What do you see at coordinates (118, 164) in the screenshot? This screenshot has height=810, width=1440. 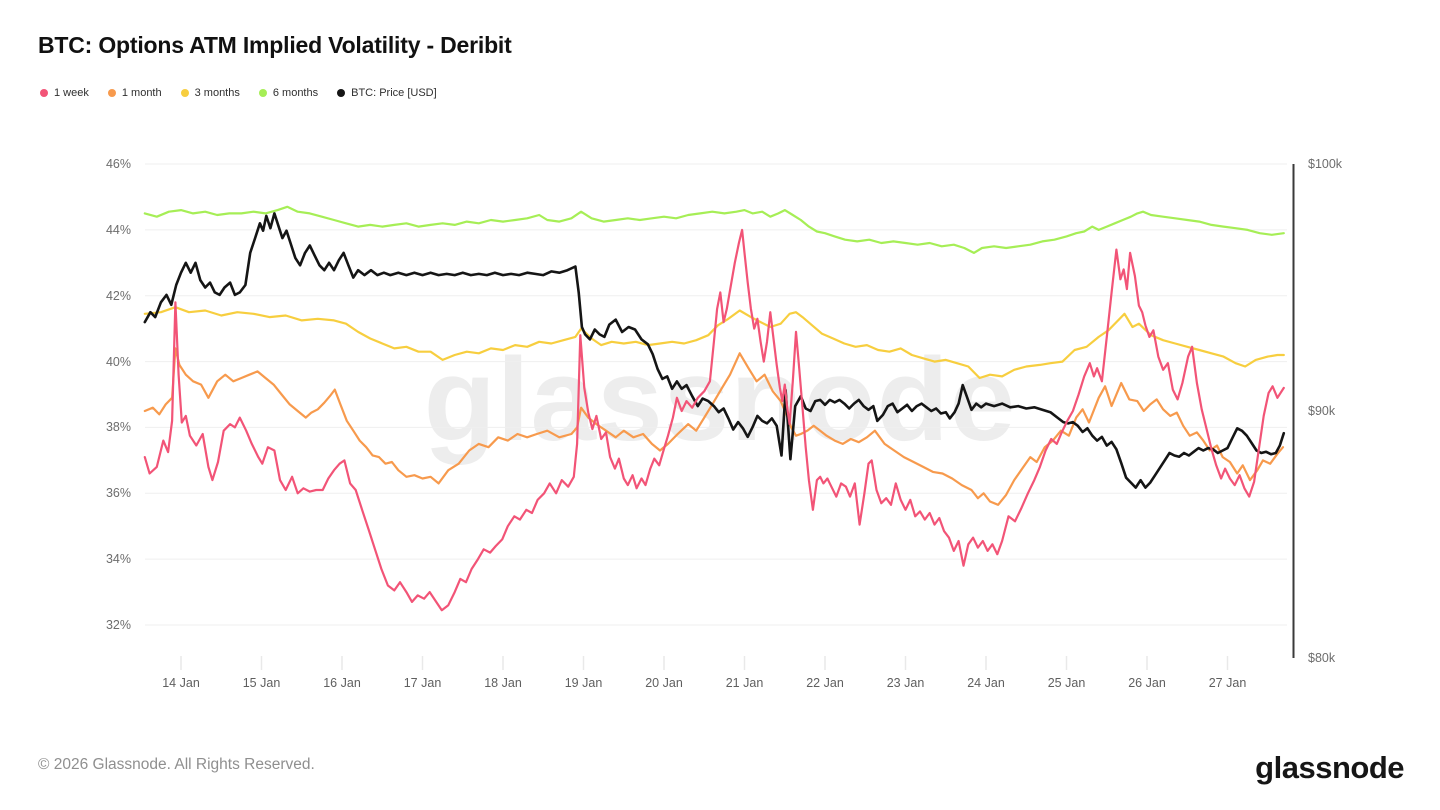 I see `y-left-tick-label: 46%` at bounding box center [118, 164].